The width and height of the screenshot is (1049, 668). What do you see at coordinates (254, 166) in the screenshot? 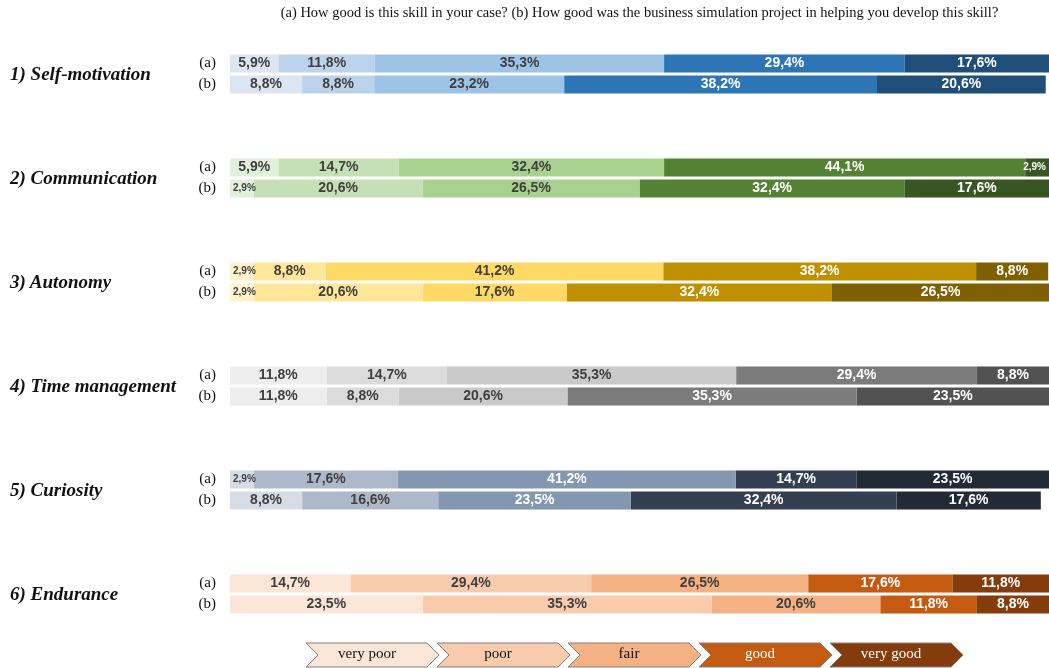
I see `data-label: 5,9%` at bounding box center [254, 166].